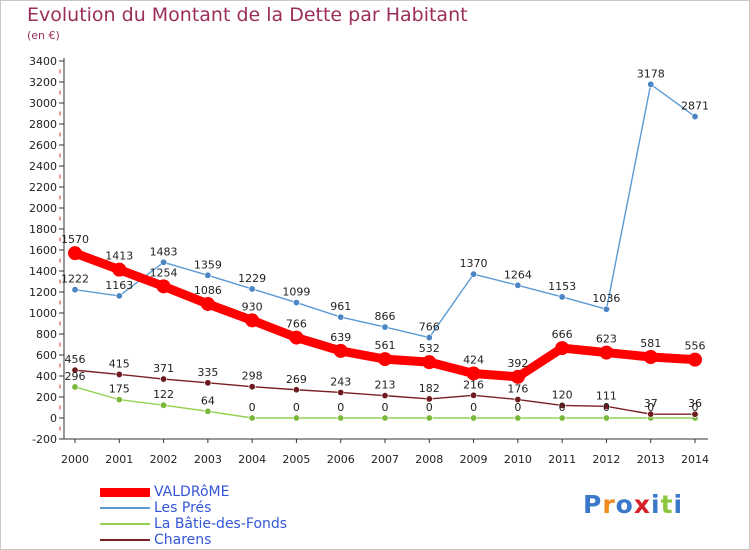  What do you see at coordinates (208, 459) in the screenshot?
I see `x-tick-label: 2003` at bounding box center [208, 459].